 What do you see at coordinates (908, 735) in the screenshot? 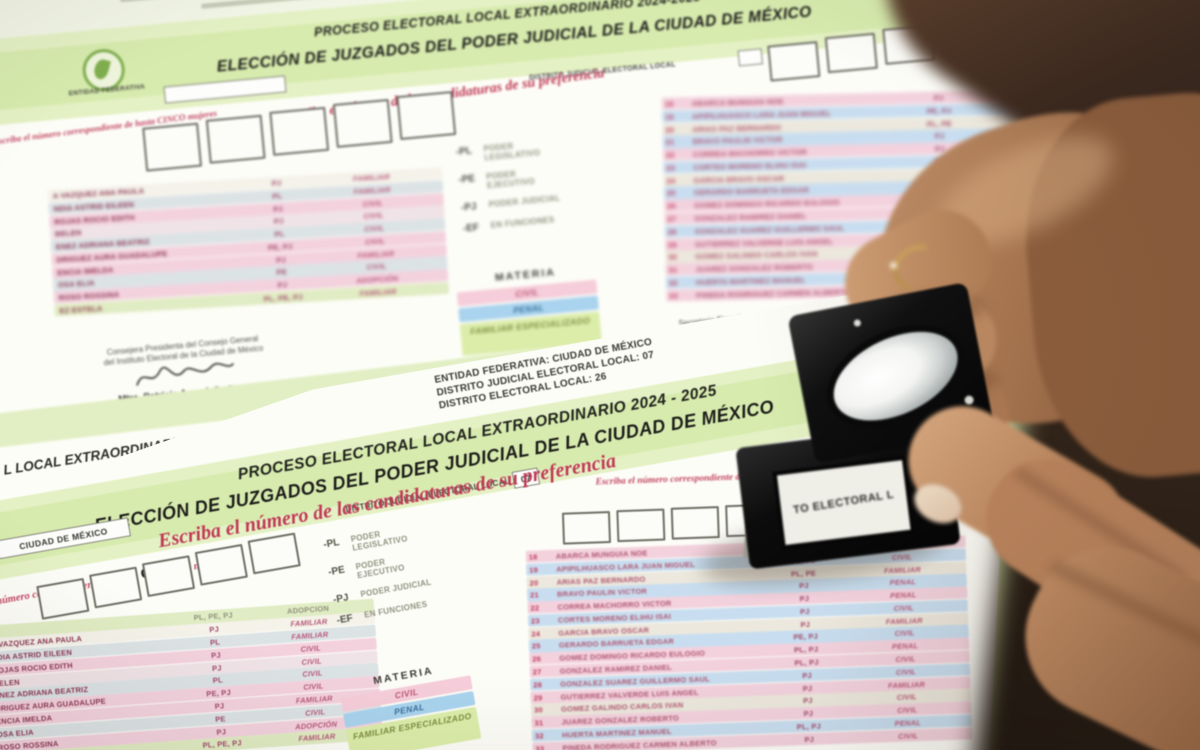
I see `candidate-materia: CIVIL` at bounding box center [908, 735].